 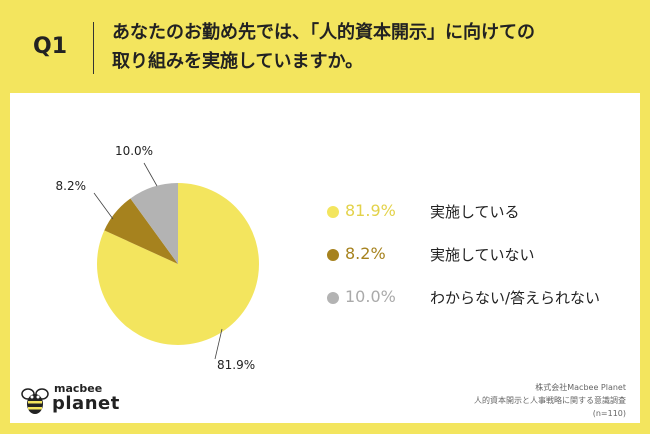 What do you see at coordinates (372, 47) in the screenshot?
I see `question-text: あなたのお勤め先では、「人的資本開示」に向けての 取り組みを実施していますか。` at bounding box center [372, 47].